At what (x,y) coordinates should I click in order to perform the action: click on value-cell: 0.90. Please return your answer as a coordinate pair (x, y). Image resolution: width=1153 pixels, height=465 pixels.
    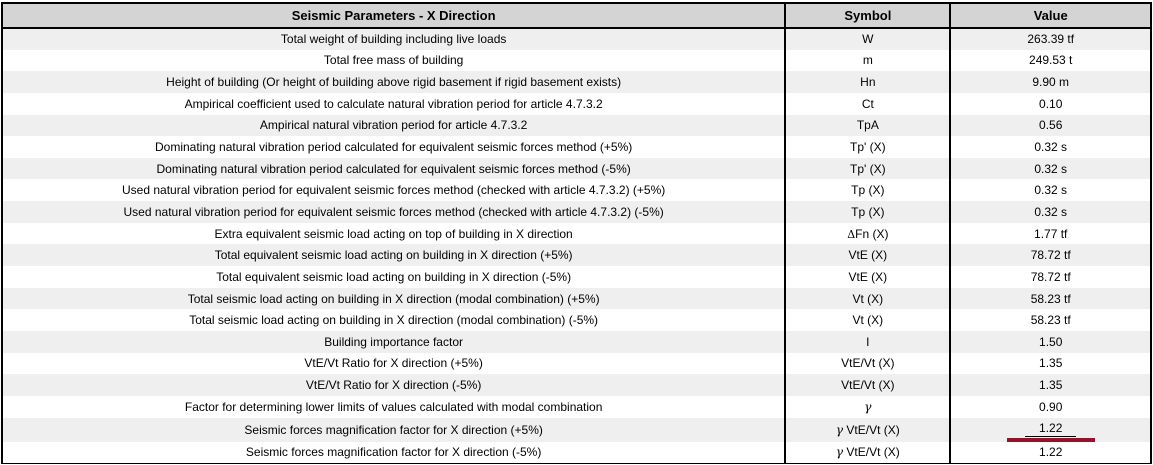
    Looking at the image, I should click on (1049, 406).